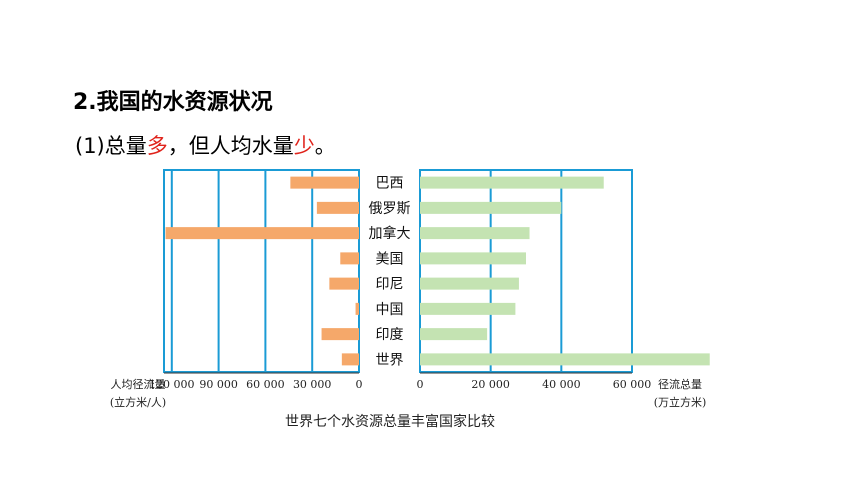 The image size is (860, 484). Describe the element at coordinates (325, 146) in the screenshot. I see `summary-suffix: 。` at that location.